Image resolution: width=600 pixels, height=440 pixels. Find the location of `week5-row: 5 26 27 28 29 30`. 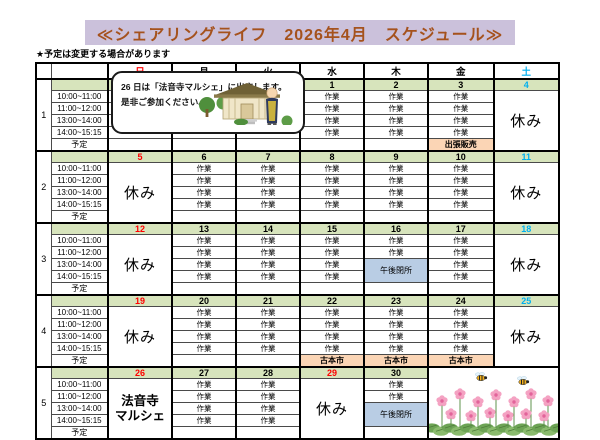

week5-row: 5 26 27 28 29 30 is located at coordinates (297, 403).